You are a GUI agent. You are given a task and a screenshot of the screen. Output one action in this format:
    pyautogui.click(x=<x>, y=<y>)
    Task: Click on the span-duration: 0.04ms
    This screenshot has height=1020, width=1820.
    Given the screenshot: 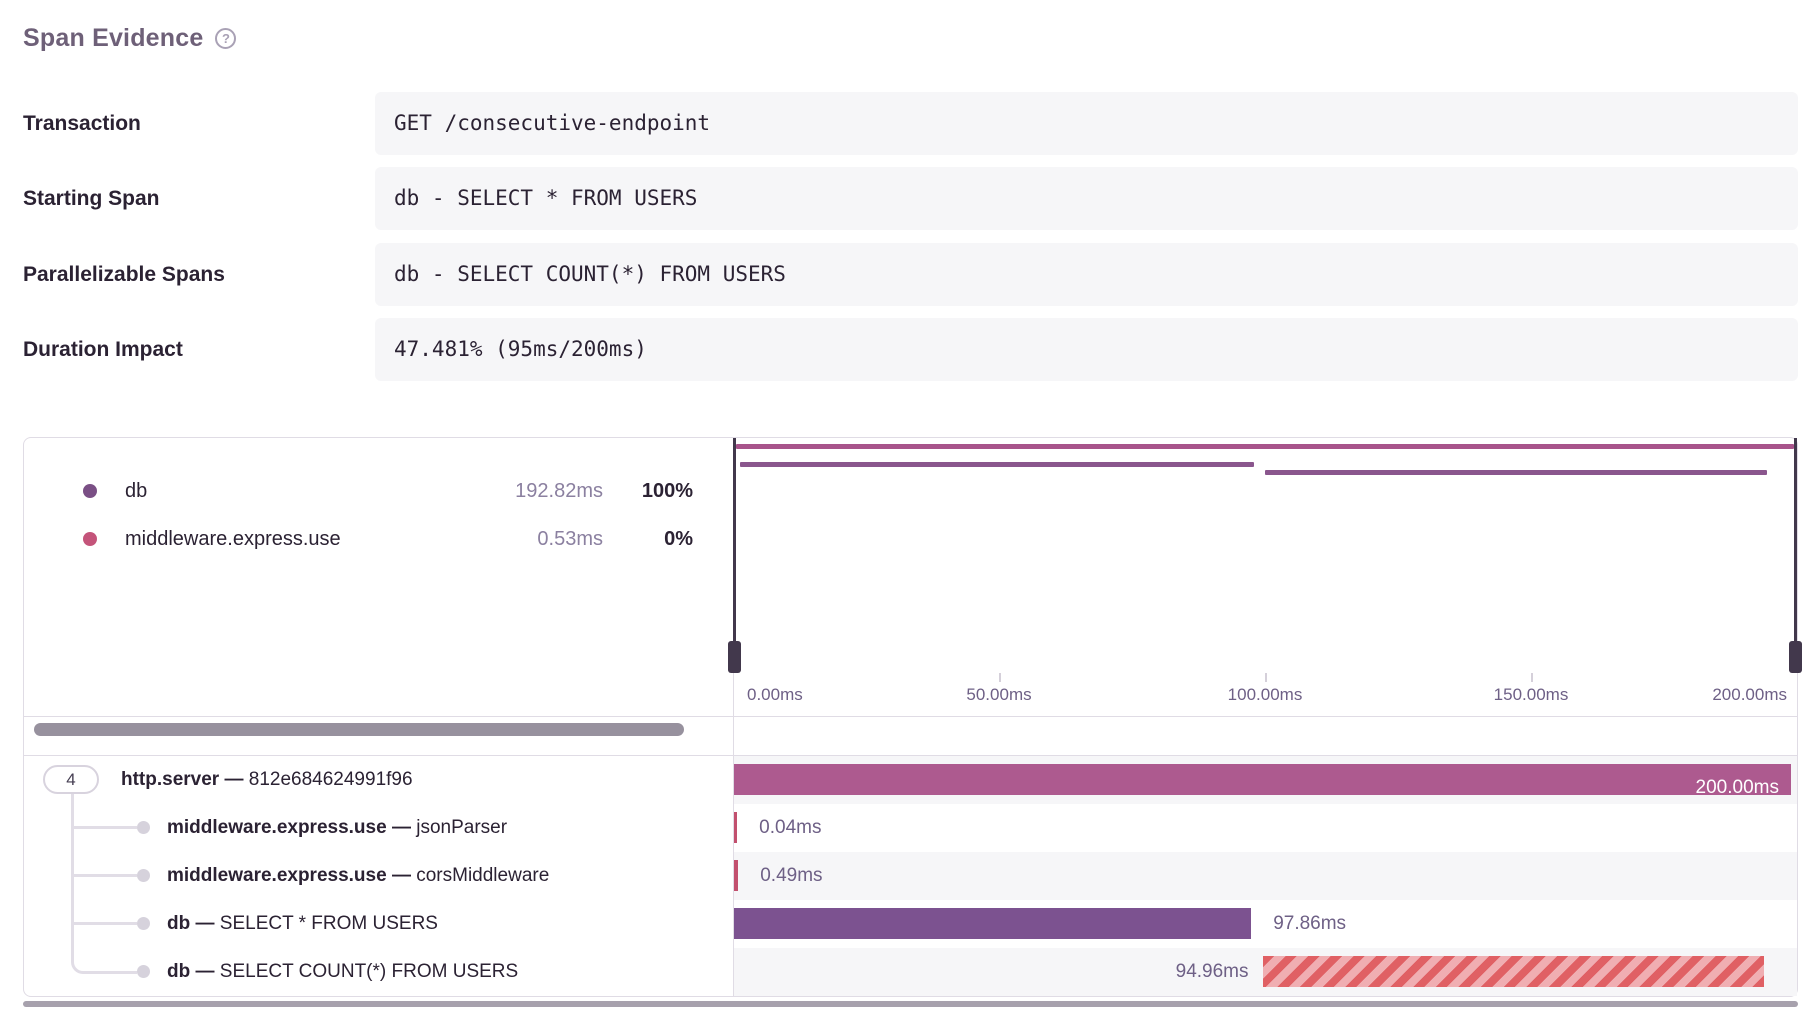 What is the action you would take?
    pyautogui.click(x=790, y=827)
    